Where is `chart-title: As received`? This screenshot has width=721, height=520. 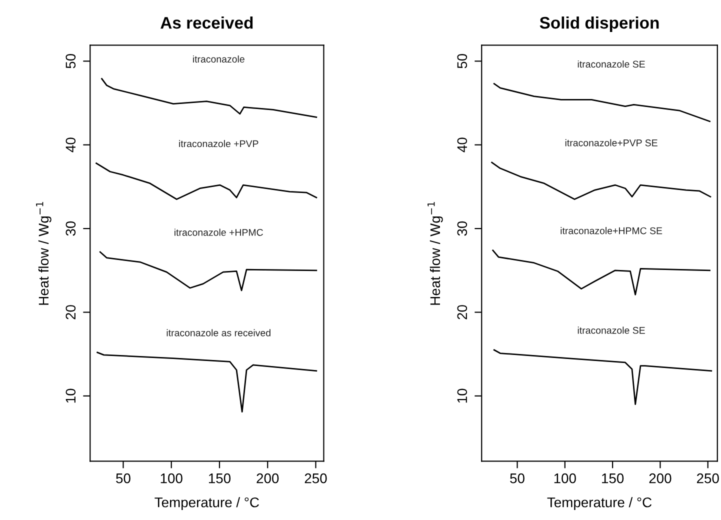 chart-title: As received is located at coordinates (206, 22).